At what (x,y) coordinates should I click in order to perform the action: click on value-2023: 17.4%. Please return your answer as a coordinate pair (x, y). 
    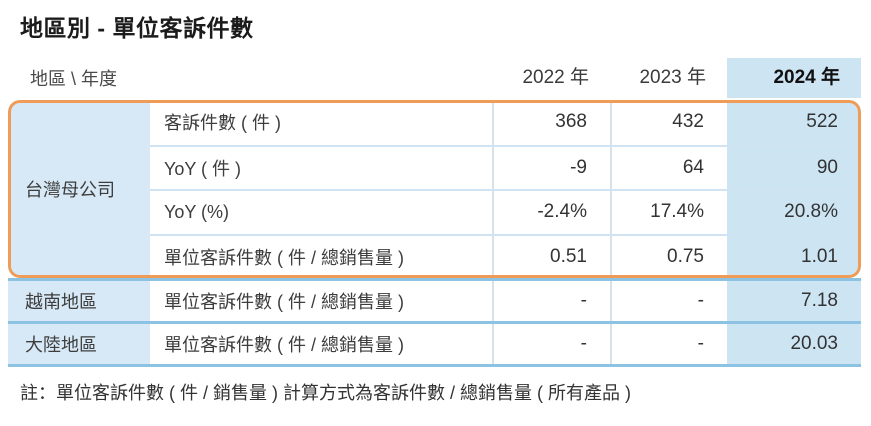
    Looking at the image, I should click on (668, 212).